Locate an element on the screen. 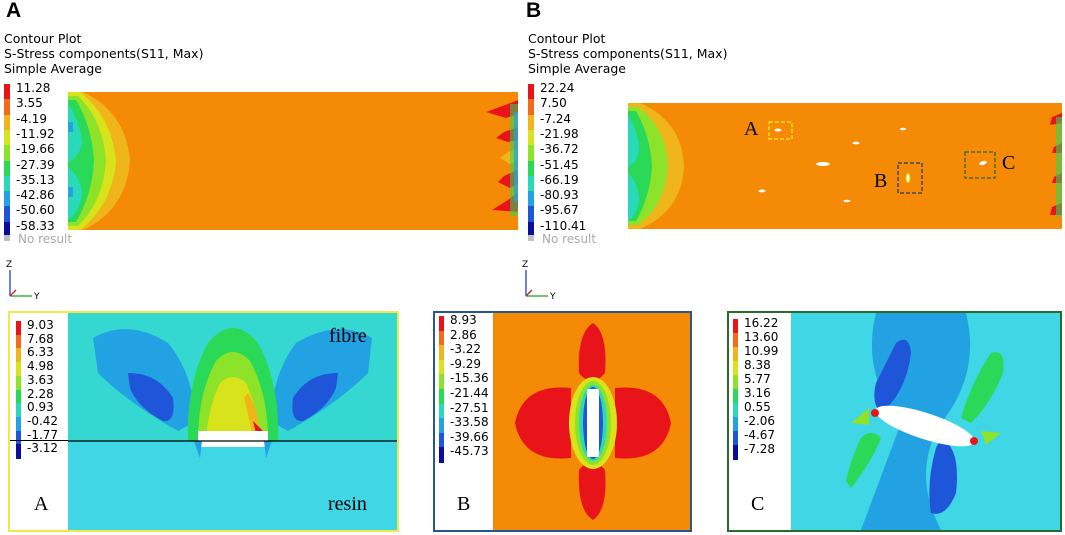 This screenshot has width=1065, height=535. legend-value: 11.28 is located at coordinates (33, 88).